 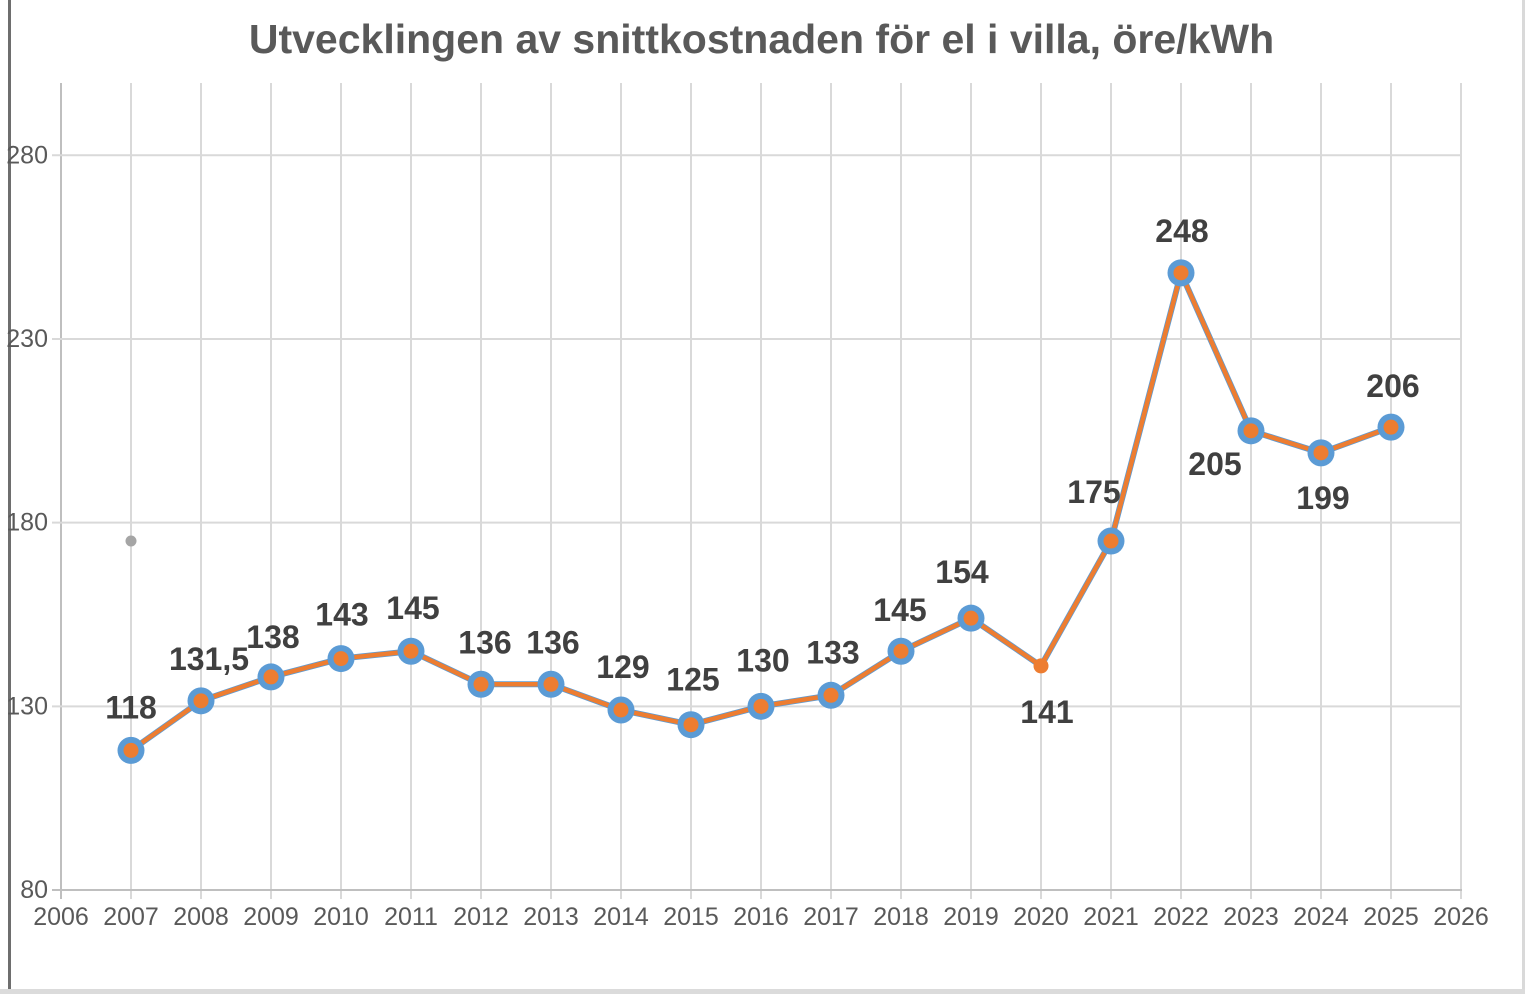 I want to click on data-point-label: 143, so click(x=341, y=615).